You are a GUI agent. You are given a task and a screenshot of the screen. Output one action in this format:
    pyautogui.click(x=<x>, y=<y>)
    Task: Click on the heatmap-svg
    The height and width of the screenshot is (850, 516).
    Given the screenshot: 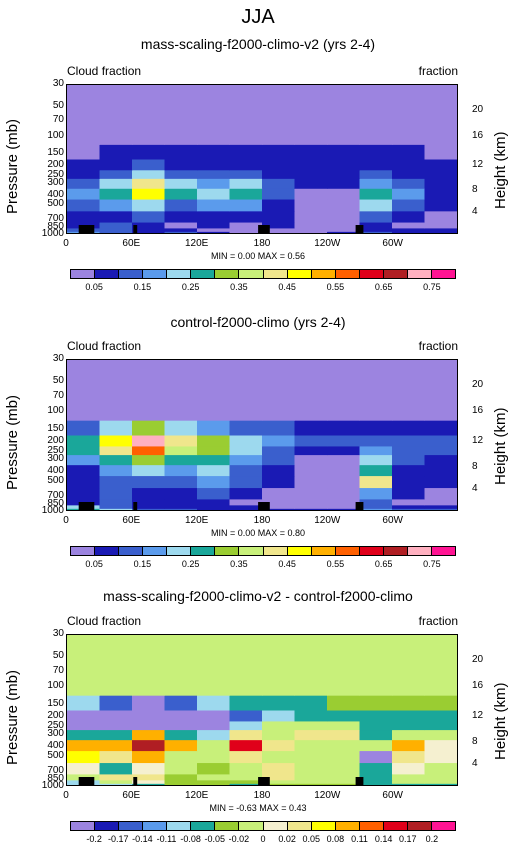 What is the action you would take?
    pyautogui.click(x=262, y=710)
    